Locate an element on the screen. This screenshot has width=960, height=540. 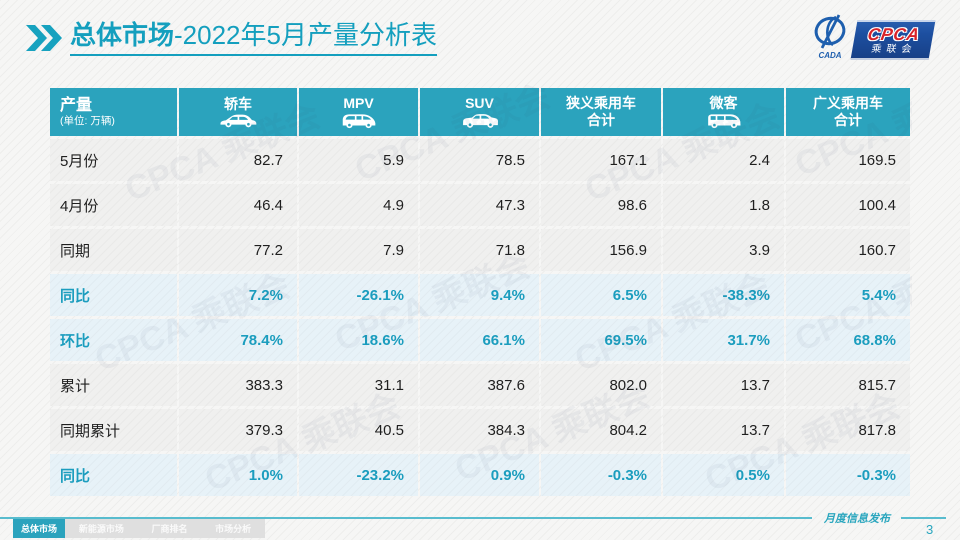
cell-value: 383.3 is located at coordinates (238, 385).